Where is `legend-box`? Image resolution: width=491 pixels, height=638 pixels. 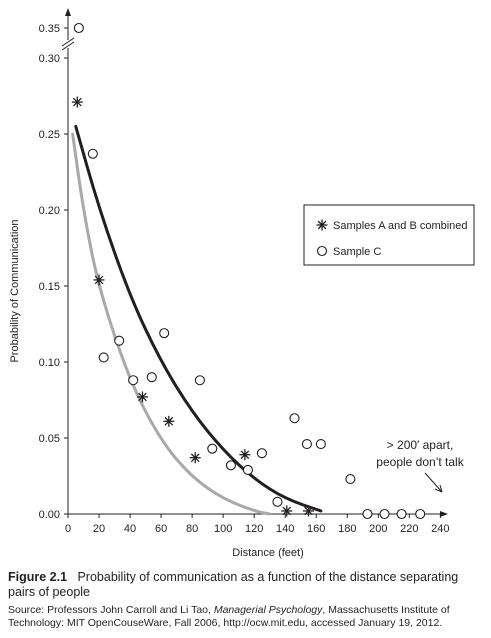 legend-box is located at coordinates (389, 235).